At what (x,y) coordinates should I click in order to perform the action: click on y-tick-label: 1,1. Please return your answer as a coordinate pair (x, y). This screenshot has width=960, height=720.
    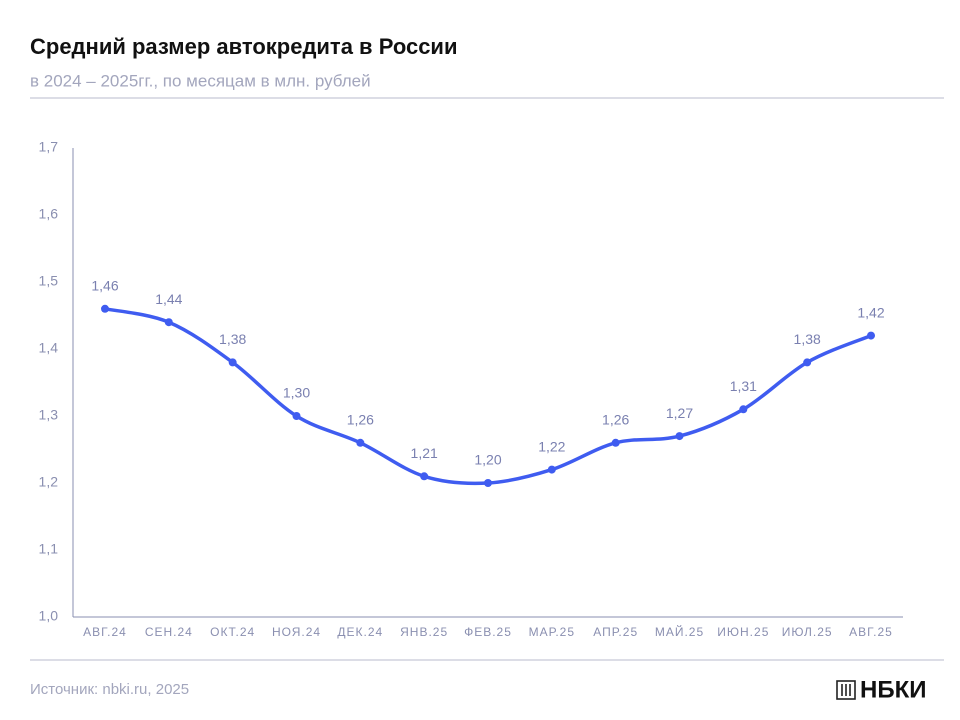
    Looking at the image, I should click on (49, 549).